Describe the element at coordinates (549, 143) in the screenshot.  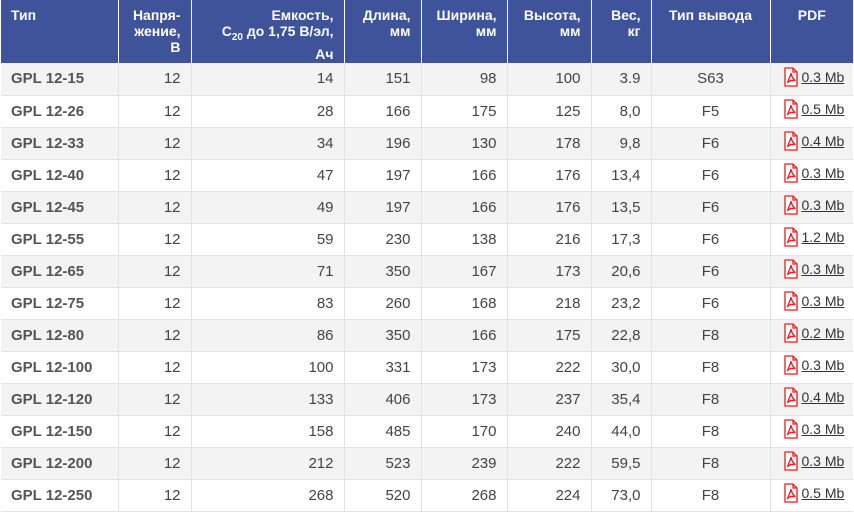
I see `cell-height: 178` at that location.